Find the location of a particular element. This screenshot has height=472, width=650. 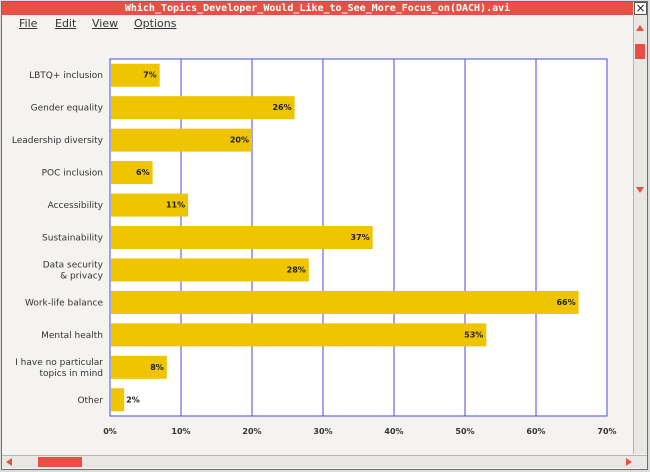

menu-file: File is located at coordinates (28, 23).